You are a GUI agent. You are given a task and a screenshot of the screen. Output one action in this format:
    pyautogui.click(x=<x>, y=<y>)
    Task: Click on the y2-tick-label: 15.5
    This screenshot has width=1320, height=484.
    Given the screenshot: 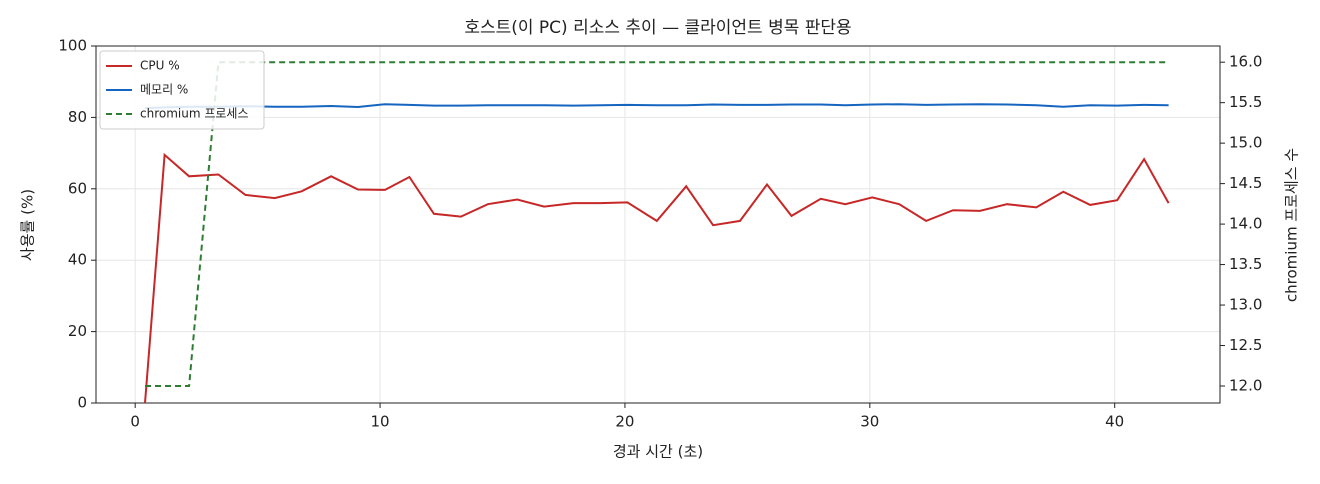 What is the action you would take?
    pyautogui.click(x=1245, y=102)
    